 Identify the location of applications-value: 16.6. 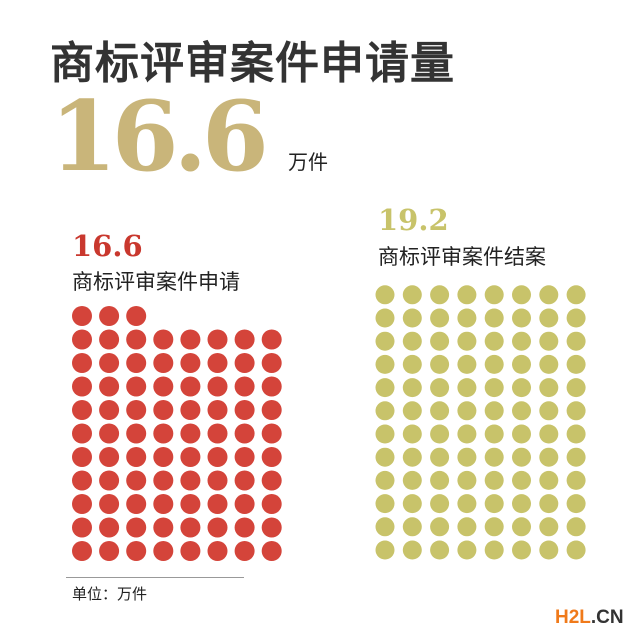
(107, 246).